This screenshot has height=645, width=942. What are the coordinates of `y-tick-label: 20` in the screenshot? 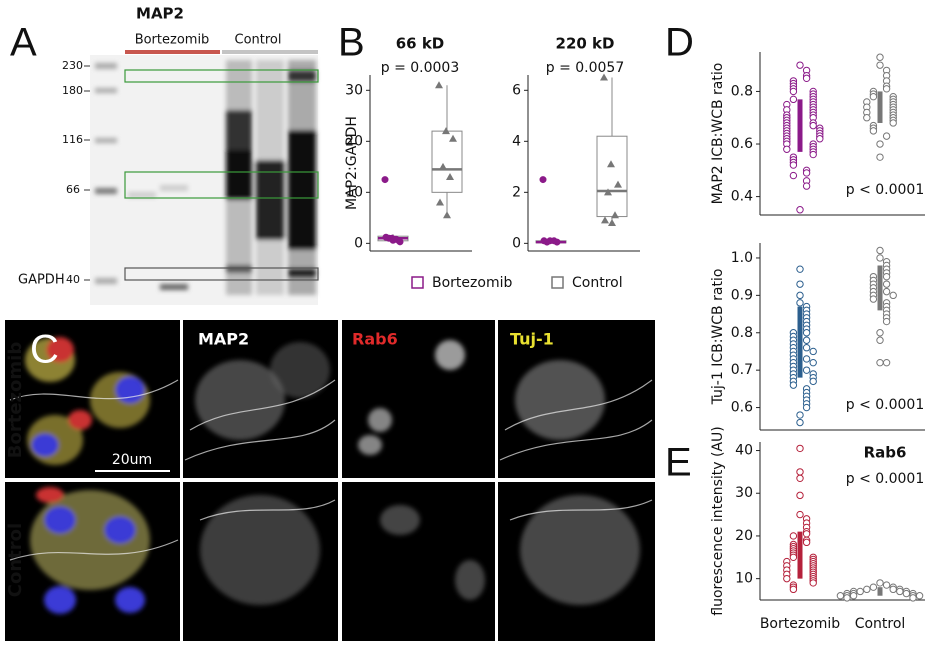 It's located at (744, 536).